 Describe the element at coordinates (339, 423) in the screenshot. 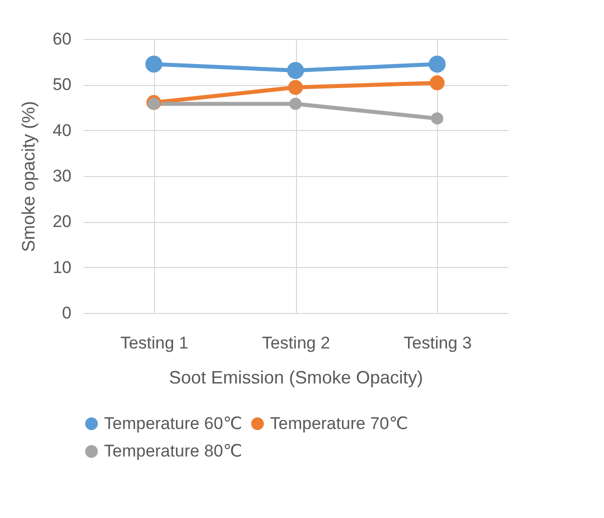

I see `legend-label: Temperature 70℃` at that location.